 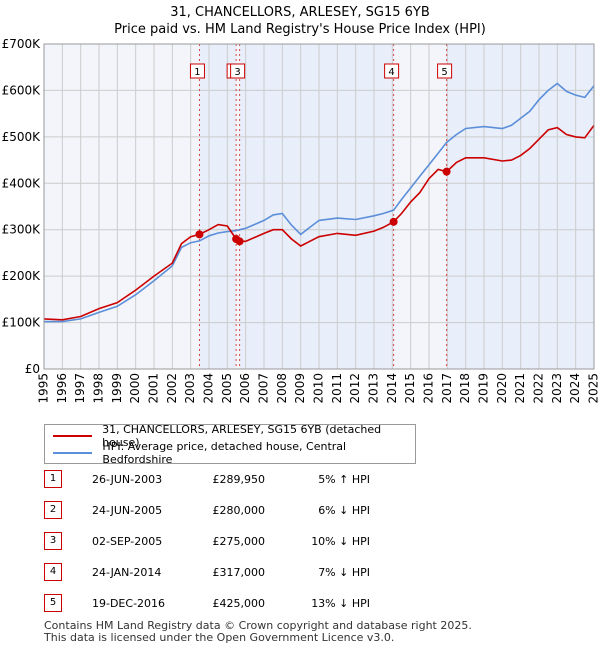 What do you see at coordinates (53, 479) in the screenshot?
I see `sale-number: 1` at bounding box center [53, 479].